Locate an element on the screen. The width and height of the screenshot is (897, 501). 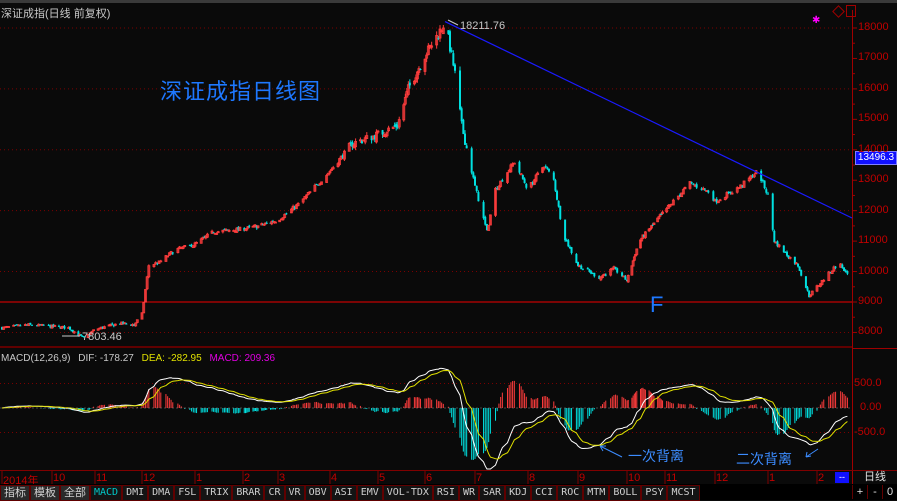
zoom-in-button: + is located at coordinates (859, 492).